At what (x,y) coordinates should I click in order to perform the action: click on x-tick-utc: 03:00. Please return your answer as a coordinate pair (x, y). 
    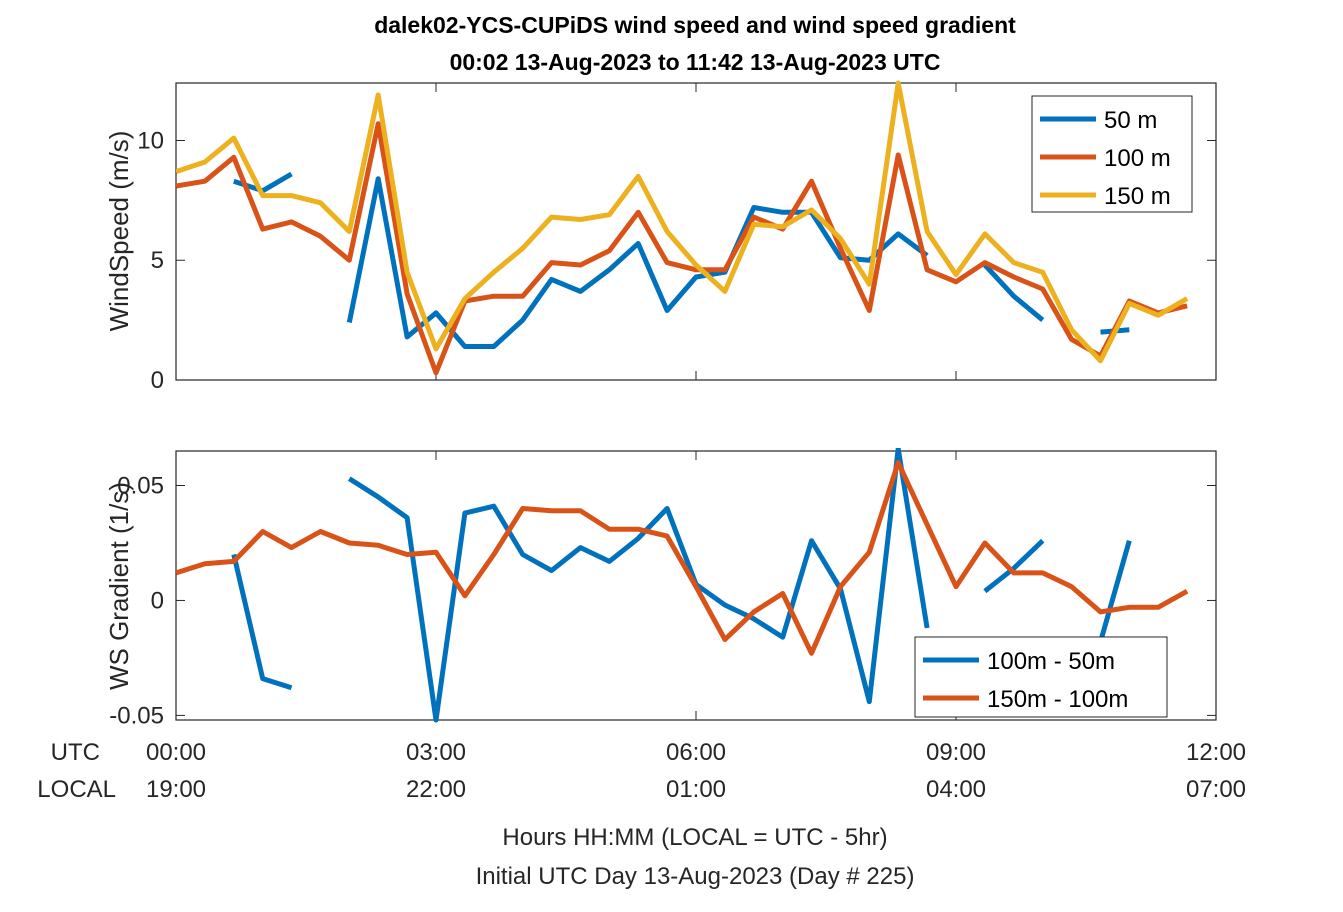
    Looking at the image, I should click on (436, 752).